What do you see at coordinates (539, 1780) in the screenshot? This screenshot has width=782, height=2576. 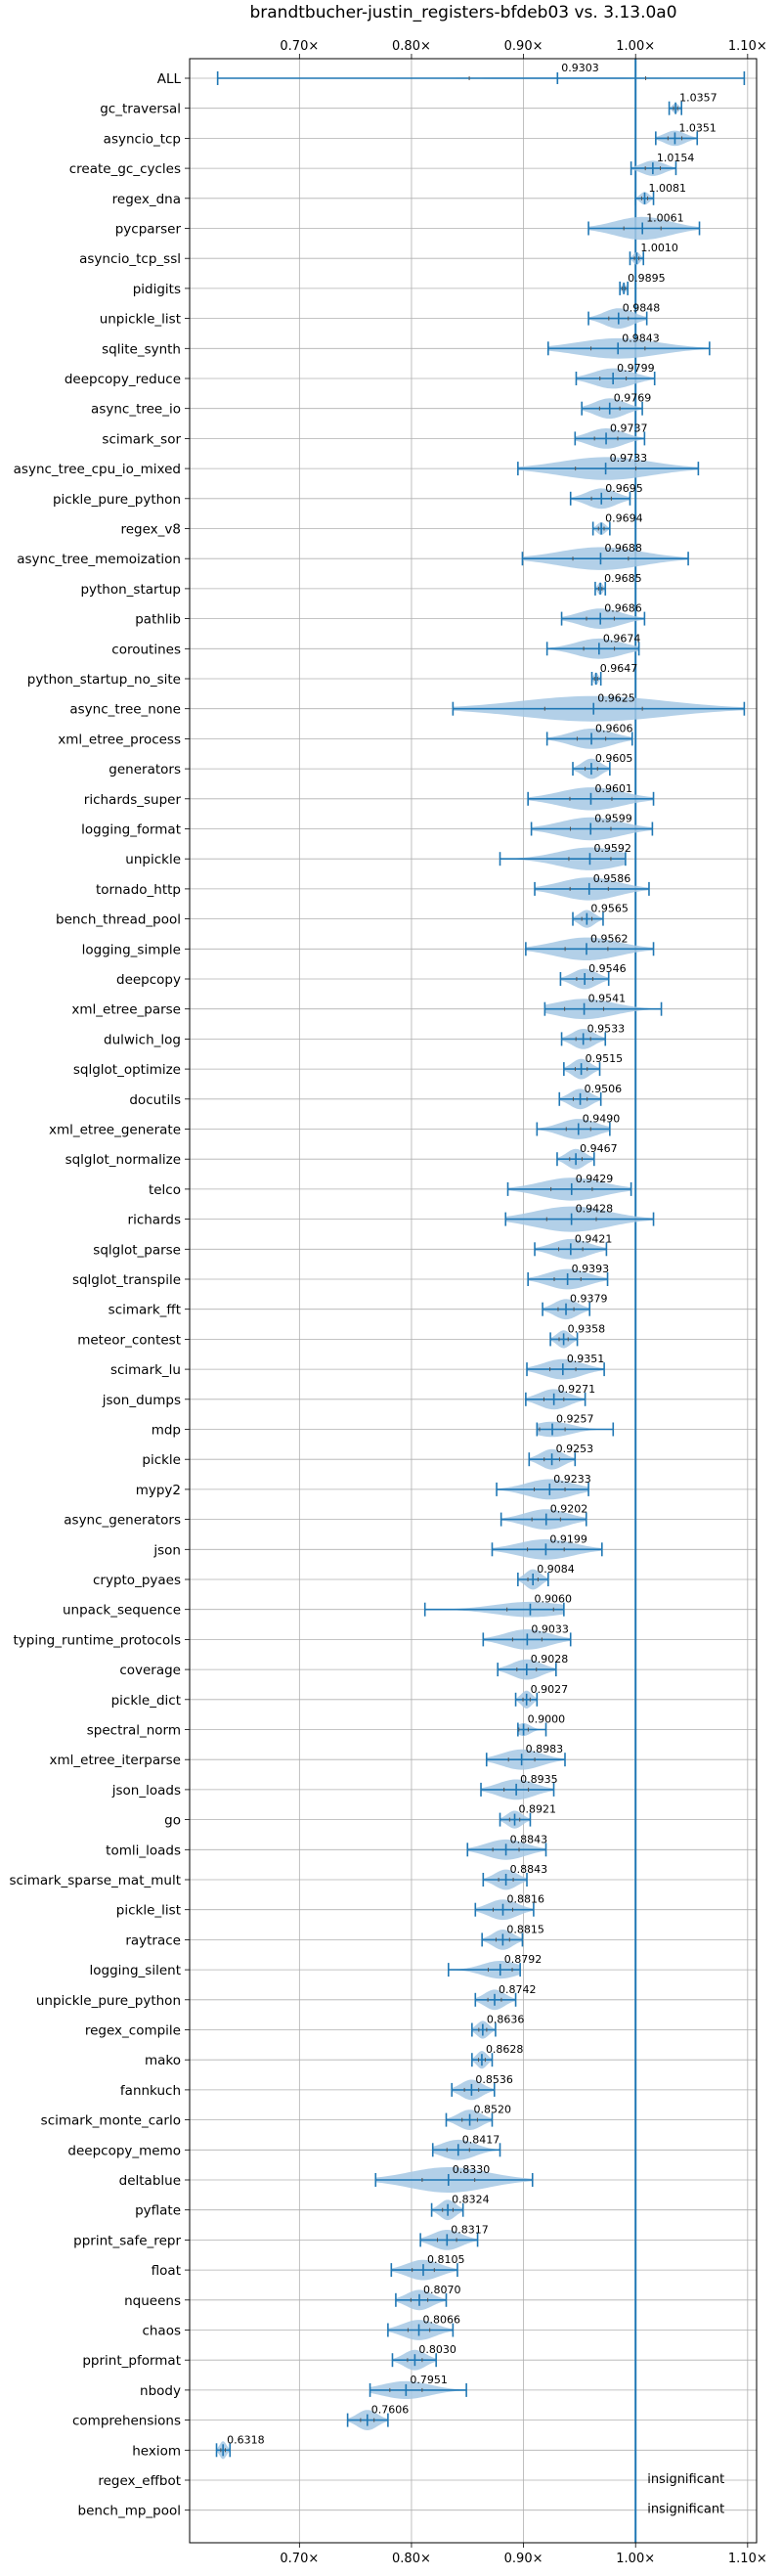 I see `value-label: 0.8935` at bounding box center [539, 1780].